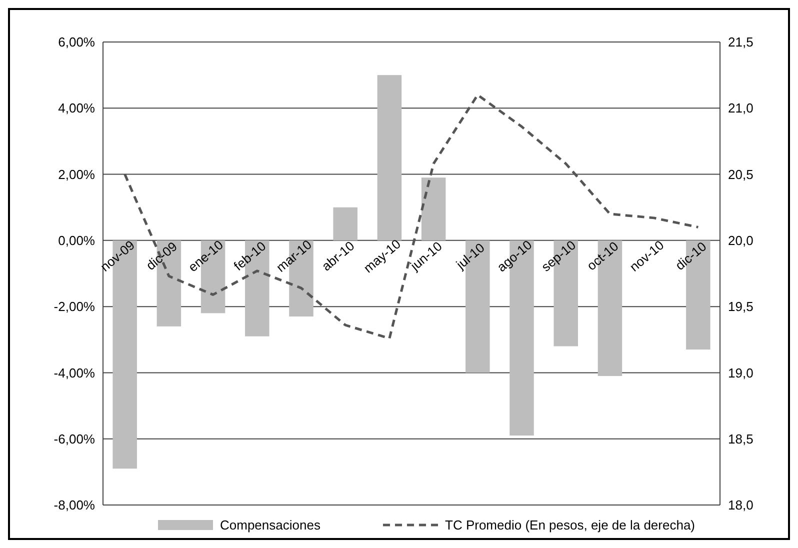 The height and width of the screenshot is (548, 798). Describe the element at coordinates (741, 42) in the screenshot. I see `y2-tick-label: 21,5` at that location.